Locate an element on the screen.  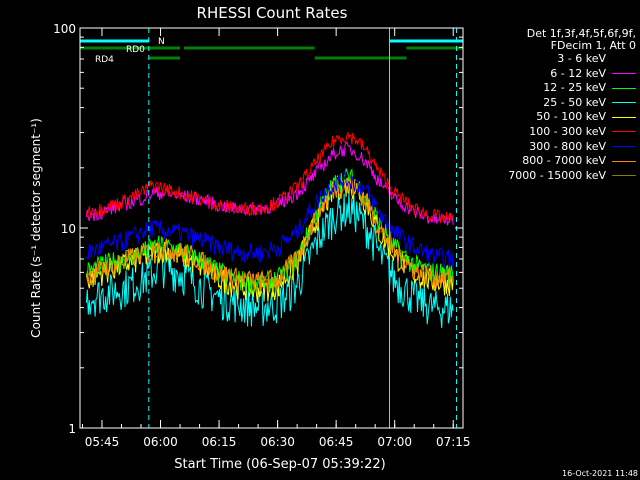
legend-header: Det 1f,3f,4f,5f,6f,9f, is located at coordinates (581, 33).